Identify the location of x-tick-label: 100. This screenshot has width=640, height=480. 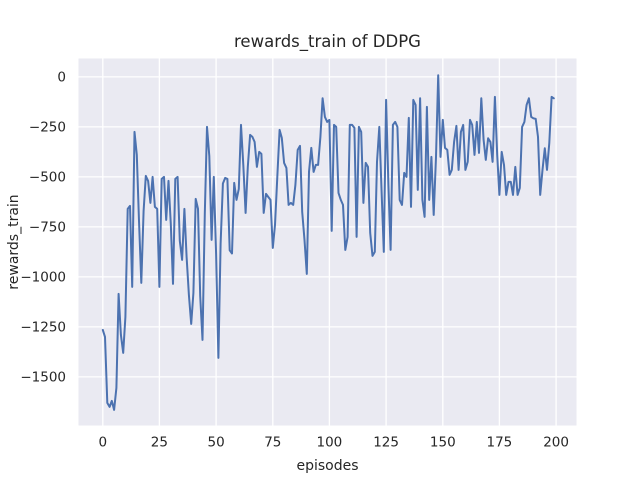
(330, 443).